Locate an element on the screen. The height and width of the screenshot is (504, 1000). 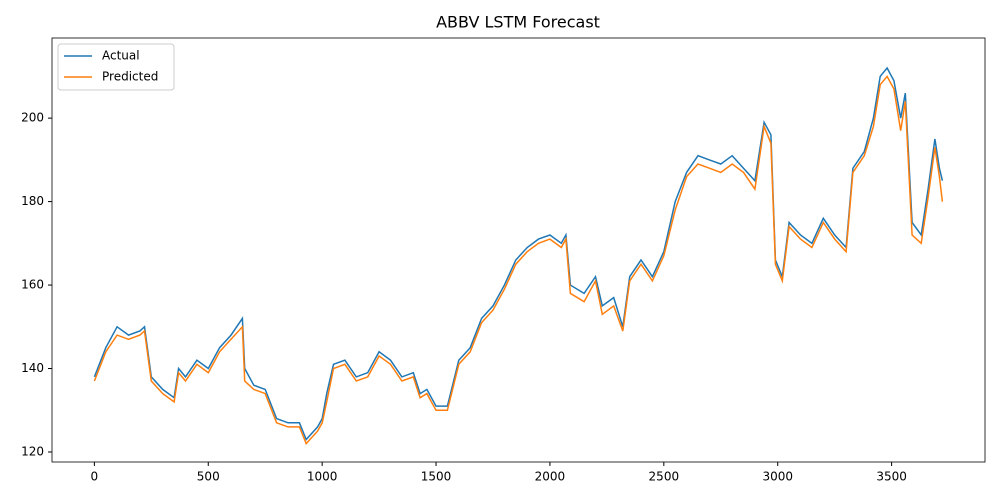
y-tick-label: 180 is located at coordinates (32, 201).